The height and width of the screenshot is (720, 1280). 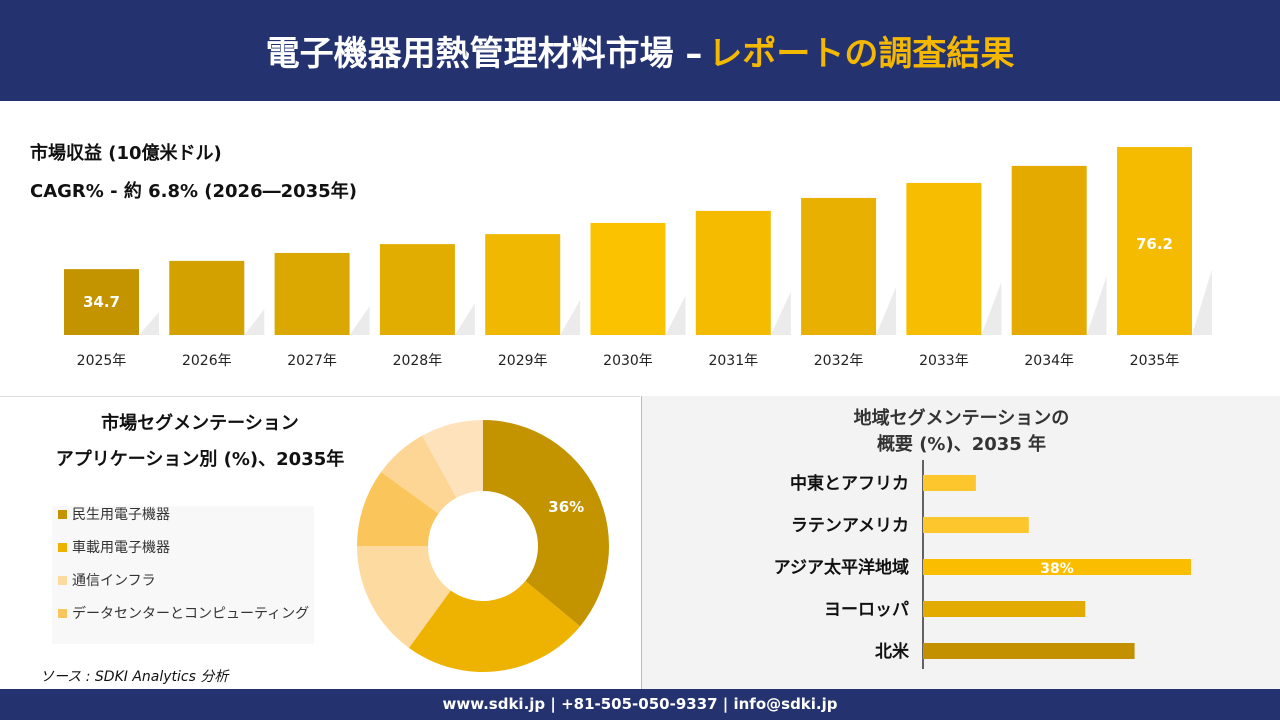 What do you see at coordinates (121, 548) in the screenshot?
I see `legend-label: 車載用電子機器` at bounding box center [121, 548].